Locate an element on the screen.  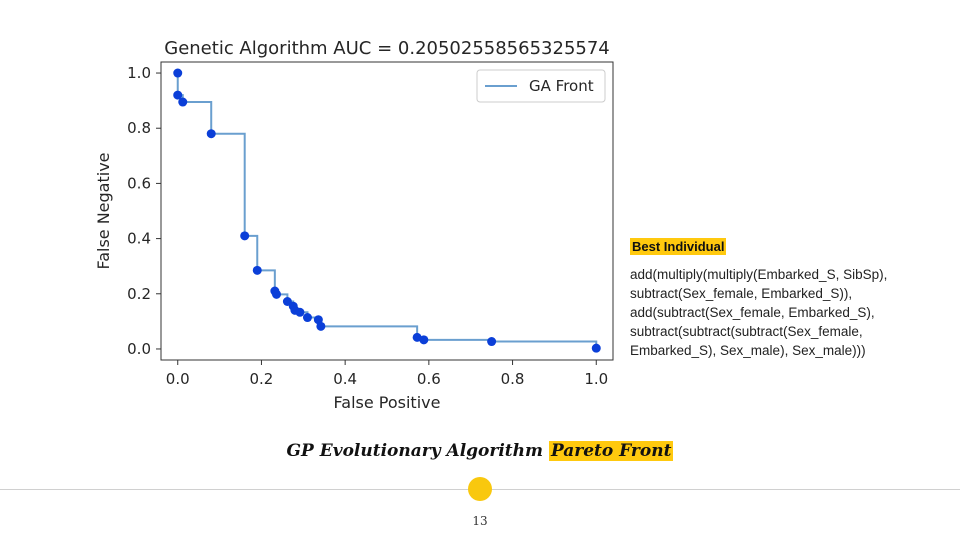
y-axis-label: False Negative is located at coordinates (103, 210).